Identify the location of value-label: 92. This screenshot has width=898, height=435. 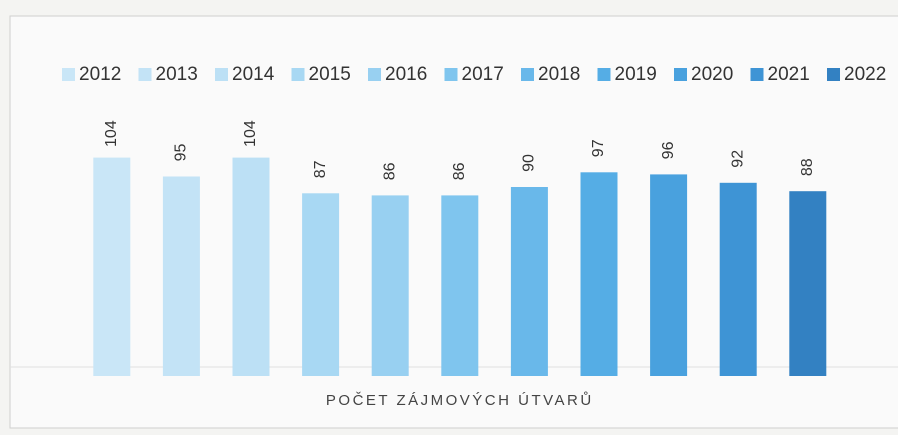
(737, 159).